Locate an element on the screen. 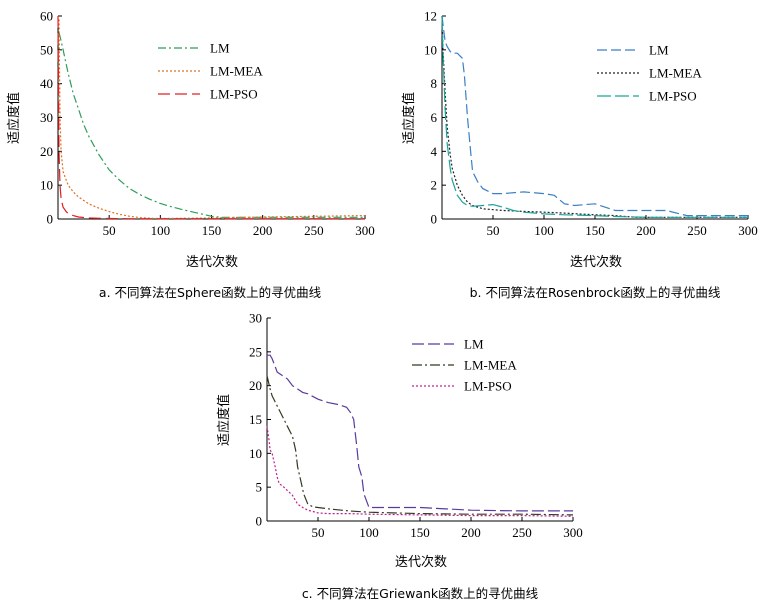 This screenshot has width=766, height=606. y-tick-label: 25 is located at coordinates (255, 351).